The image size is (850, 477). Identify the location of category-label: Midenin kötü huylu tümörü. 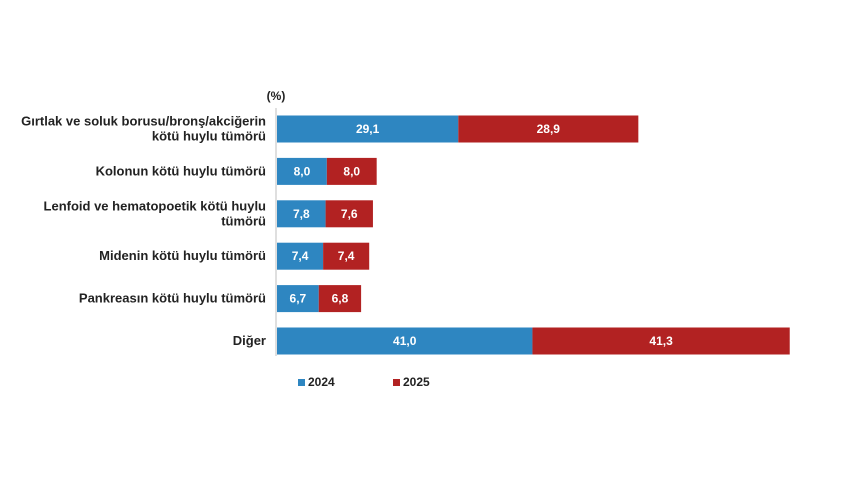
(182, 255).